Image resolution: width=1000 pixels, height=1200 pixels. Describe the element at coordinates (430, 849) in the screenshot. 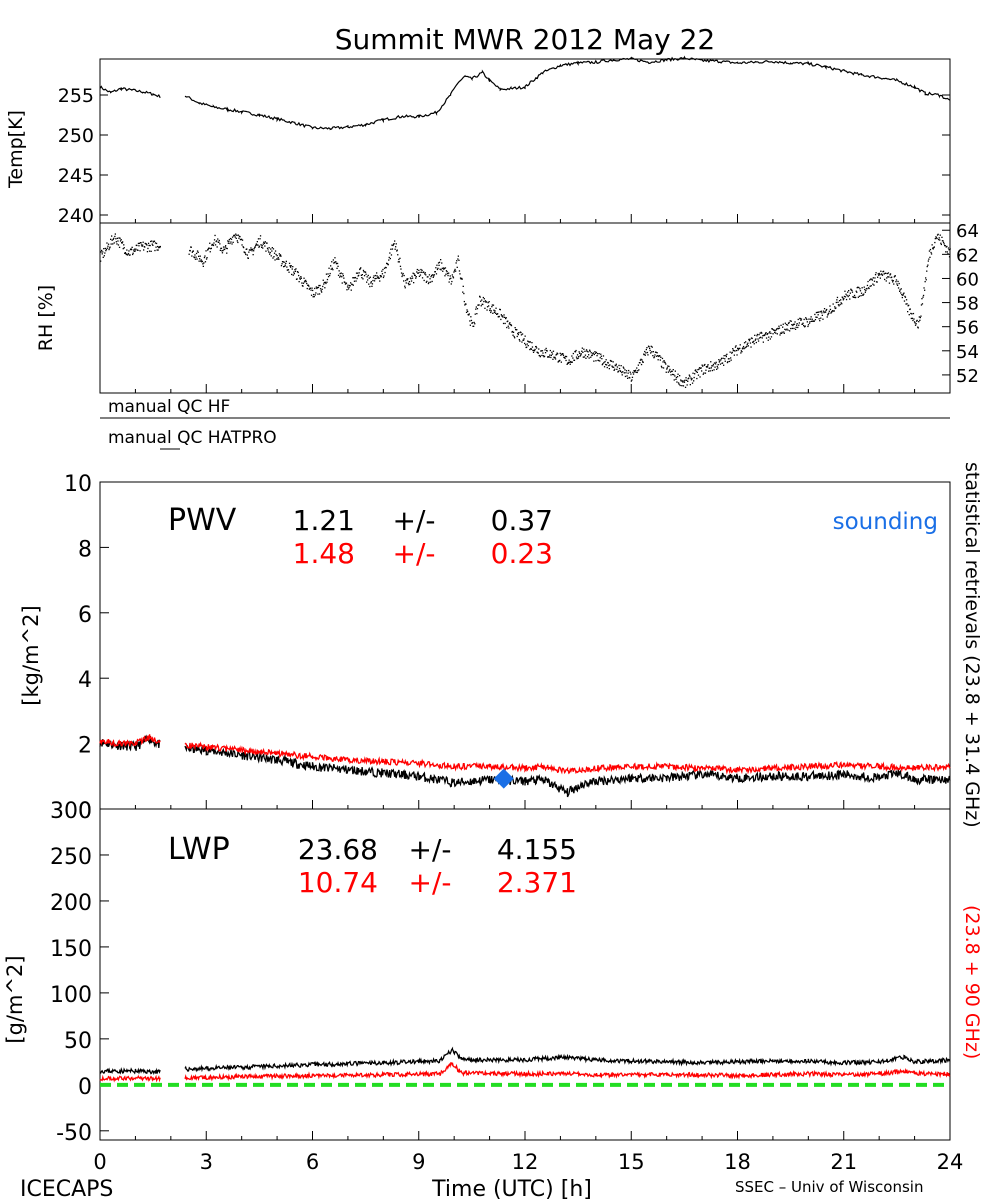

I see `lwp-stat-pm: +/-` at that location.